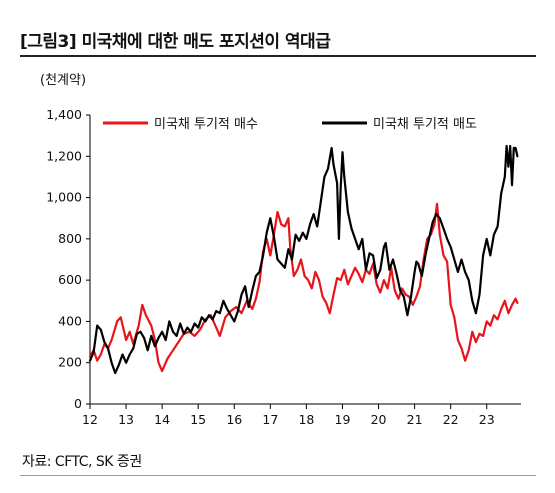  What do you see at coordinates (290, 124) in the screenshot?
I see `chart-legend: 미국채 투기적 매수 미국채 투기적 매도` at bounding box center [290, 124].